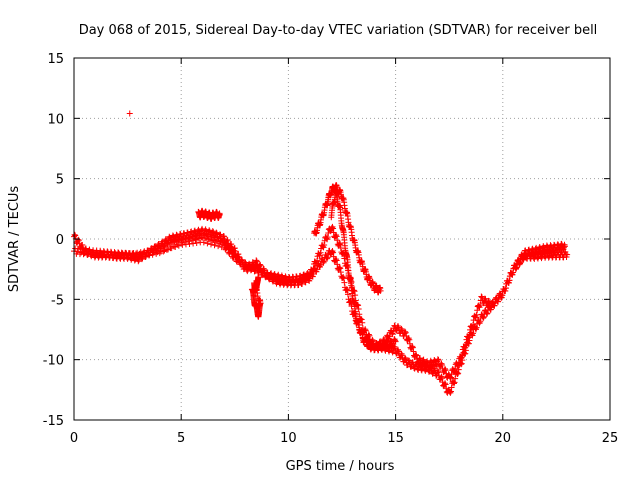  What do you see at coordinates (55, 59) in the screenshot?
I see `y-tick-label: 15` at bounding box center [55, 59].